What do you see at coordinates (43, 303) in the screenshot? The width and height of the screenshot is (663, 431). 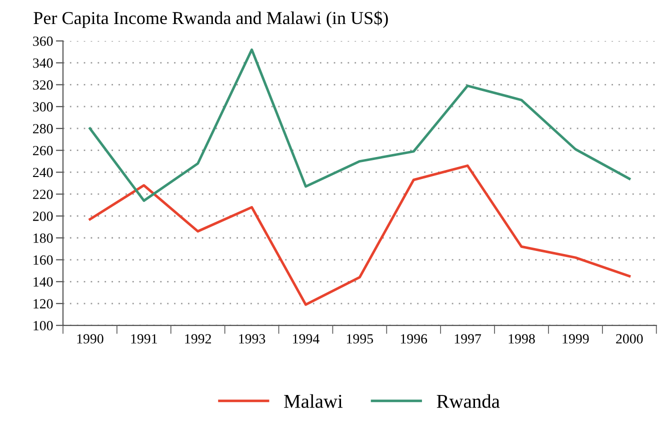 I see `y-tick-label: 120` at bounding box center [43, 303].